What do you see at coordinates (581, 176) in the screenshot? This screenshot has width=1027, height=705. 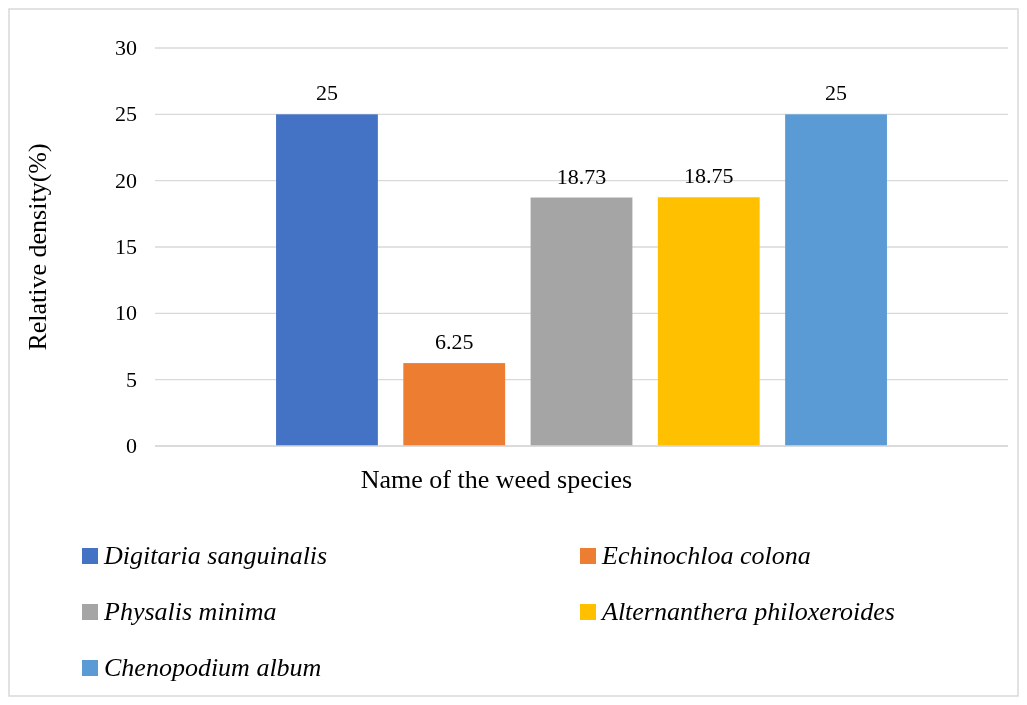 I see `data-label: 18.73` at bounding box center [581, 176].